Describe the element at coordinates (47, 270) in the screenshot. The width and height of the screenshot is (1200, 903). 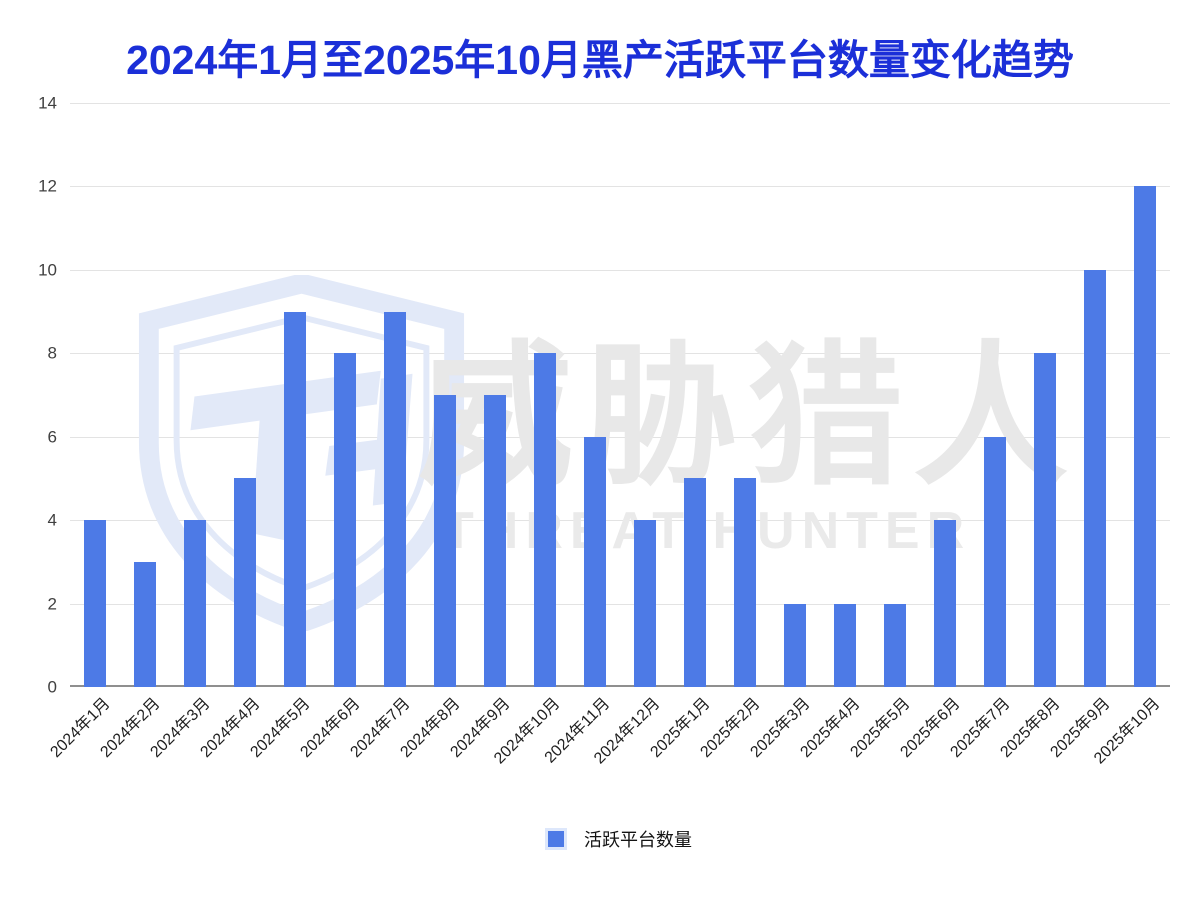
I see `y-tick-label: 10` at that location.